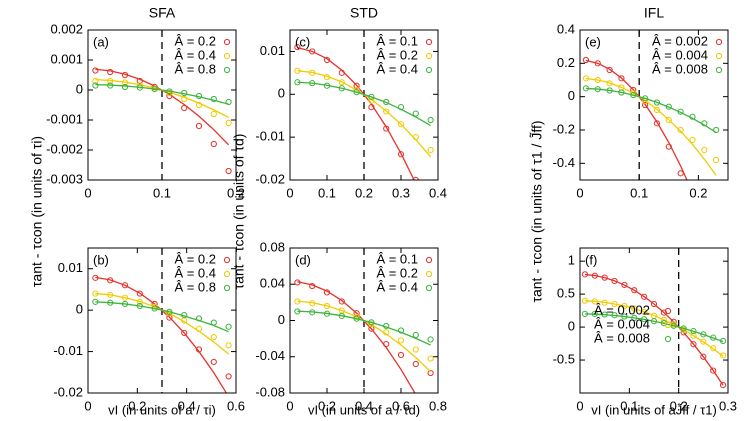 Image resolution: width=747 pixels, height=421 pixels. I want to click on x-tick-label: 0, so click(87, 405).